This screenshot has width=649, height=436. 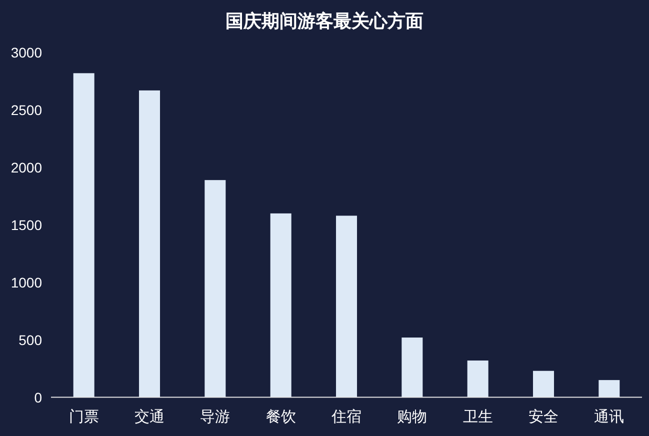 What do you see at coordinates (26, 282) in the screenshot?
I see `y-tick-label: 1000` at bounding box center [26, 282].